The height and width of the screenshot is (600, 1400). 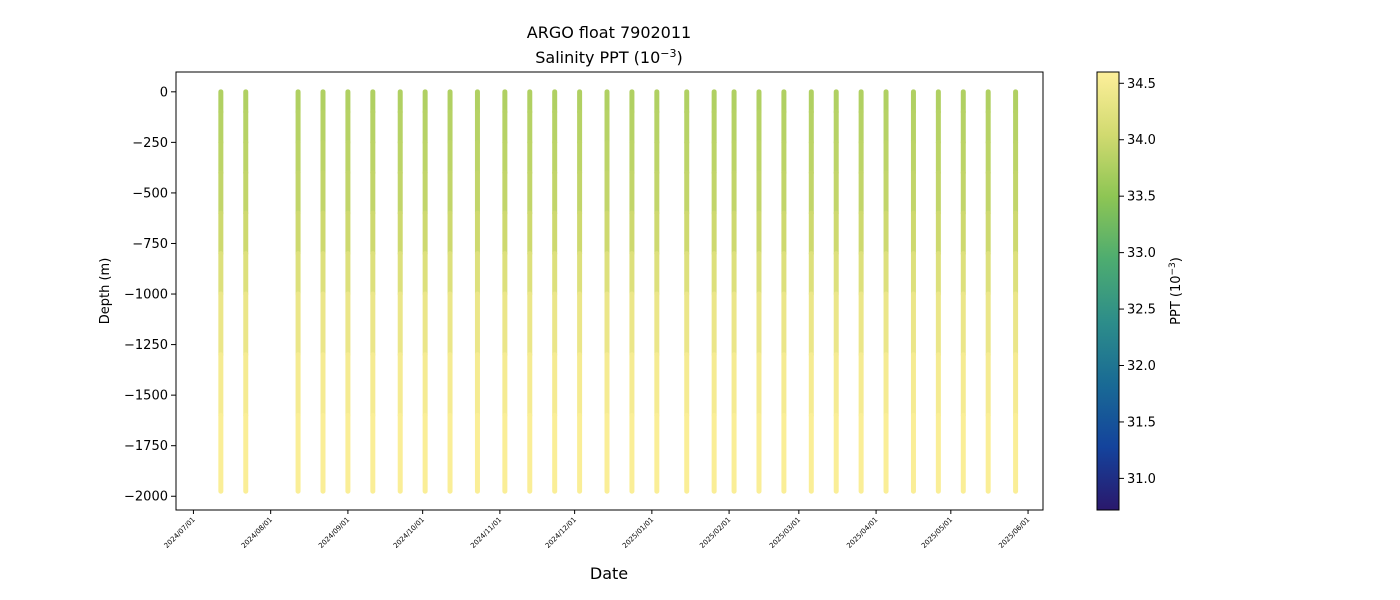 I want to click on colorbar-axis: 31.0 31.5 32.0 32.5 33.0 33.5 34.0 34.5, so click(x=1137, y=282).